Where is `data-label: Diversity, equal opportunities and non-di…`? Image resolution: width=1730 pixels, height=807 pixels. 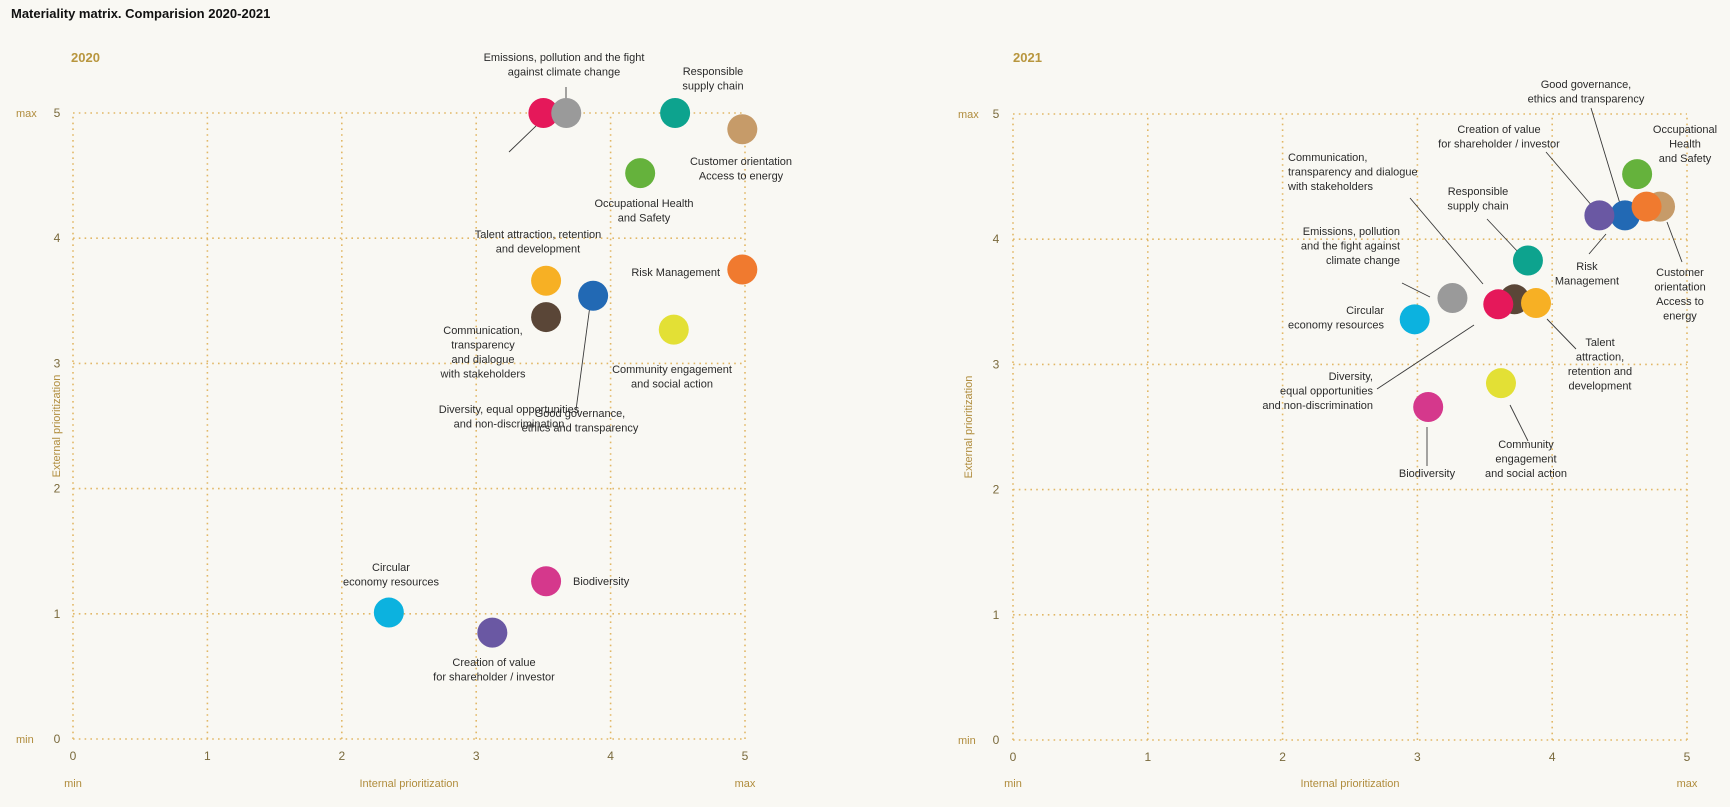
data-label: Diversity, equal opportunities and non-di… is located at coordinates (509, 417).